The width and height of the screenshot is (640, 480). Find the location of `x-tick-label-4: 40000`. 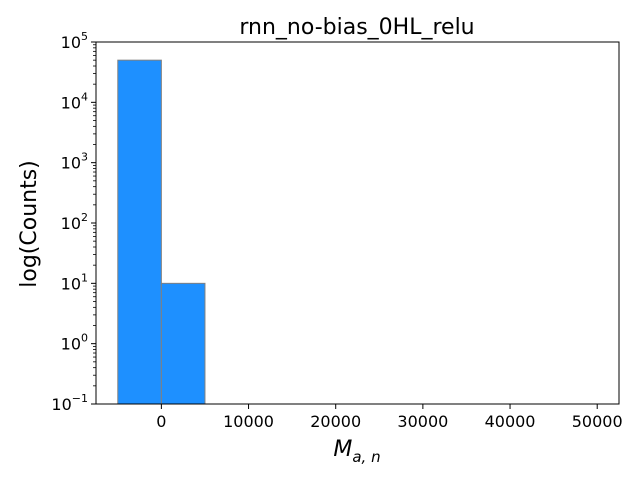

x-tick-label-4: 40000 is located at coordinates (510, 421).